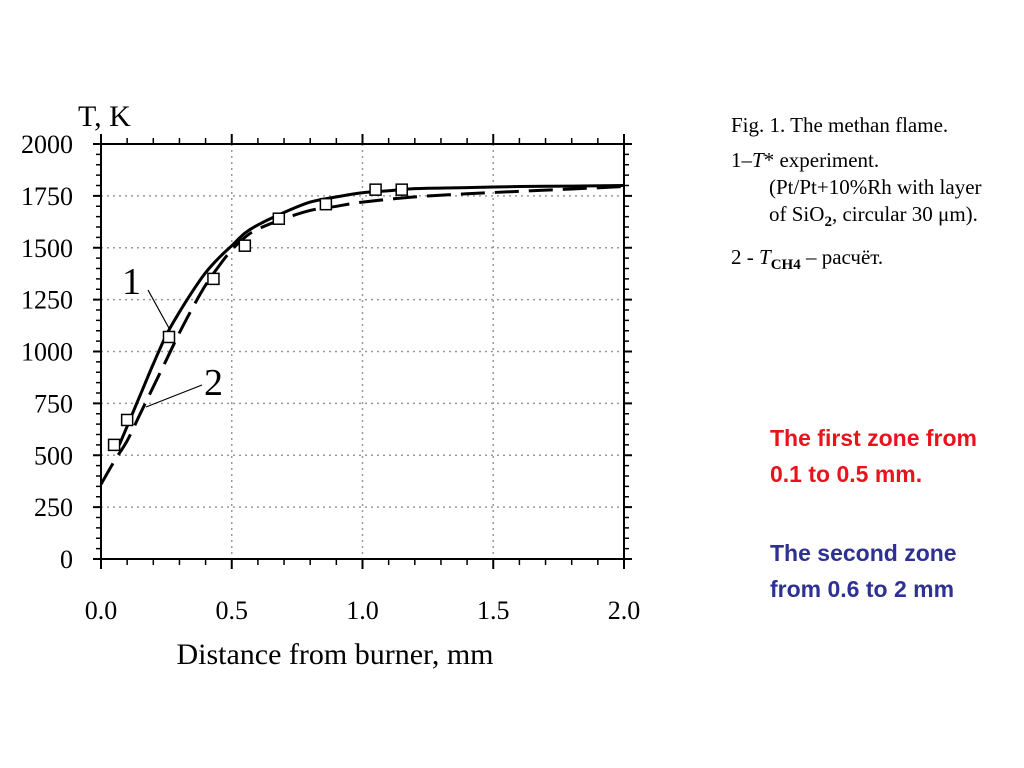 The image size is (1024, 768). I want to click on label-1-leader, so click(159, 310).